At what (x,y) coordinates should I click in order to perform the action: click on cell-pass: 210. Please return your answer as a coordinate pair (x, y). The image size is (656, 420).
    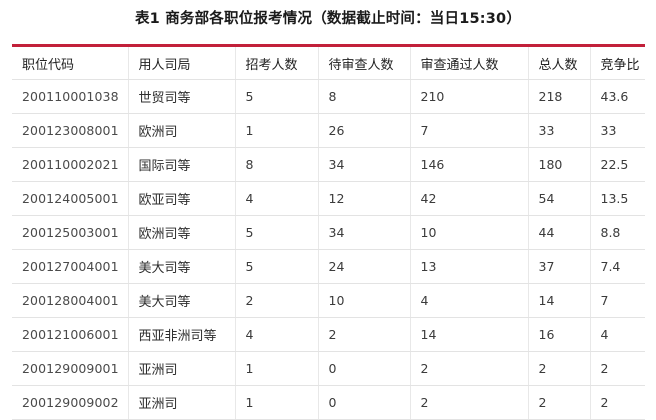
    Looking at the image, I should click on (469, 96).